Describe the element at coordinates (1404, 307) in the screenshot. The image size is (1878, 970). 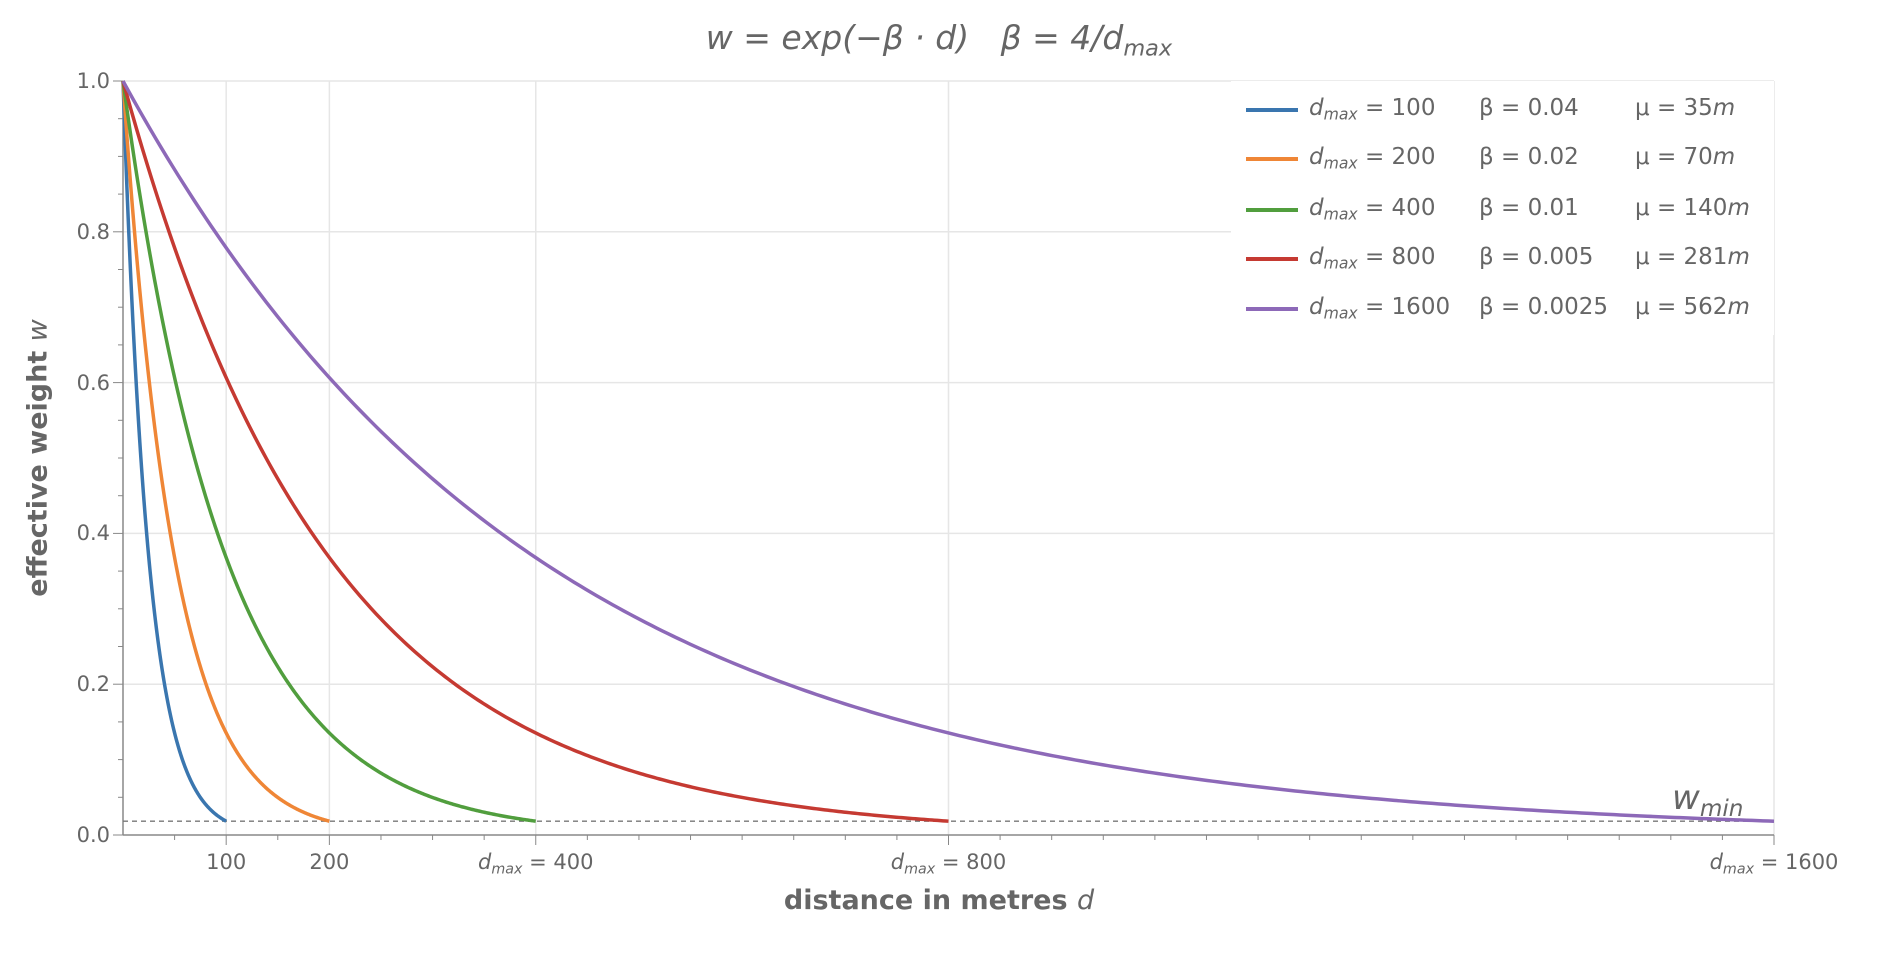
I see `legend-dmax-value: = 1600` at that location.